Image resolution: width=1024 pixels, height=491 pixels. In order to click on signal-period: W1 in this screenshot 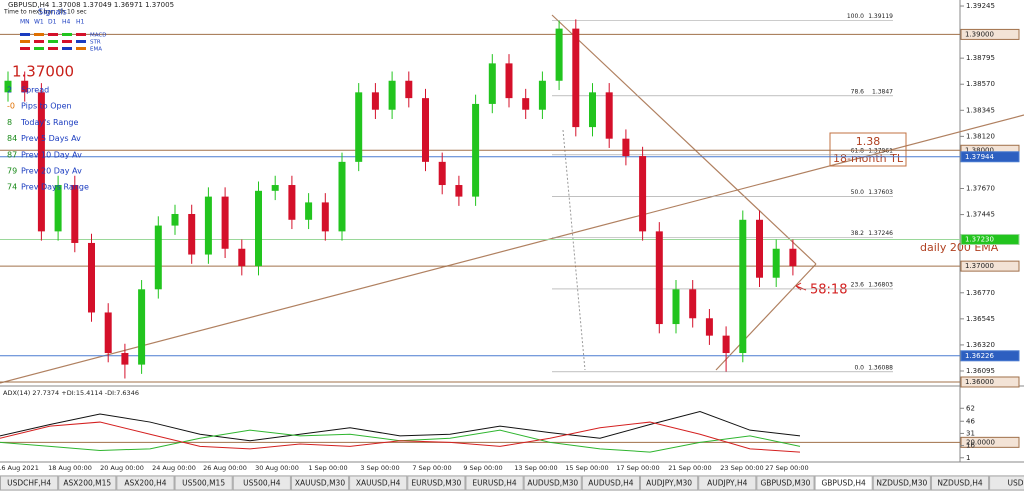, I will do `click(39, 22)`.